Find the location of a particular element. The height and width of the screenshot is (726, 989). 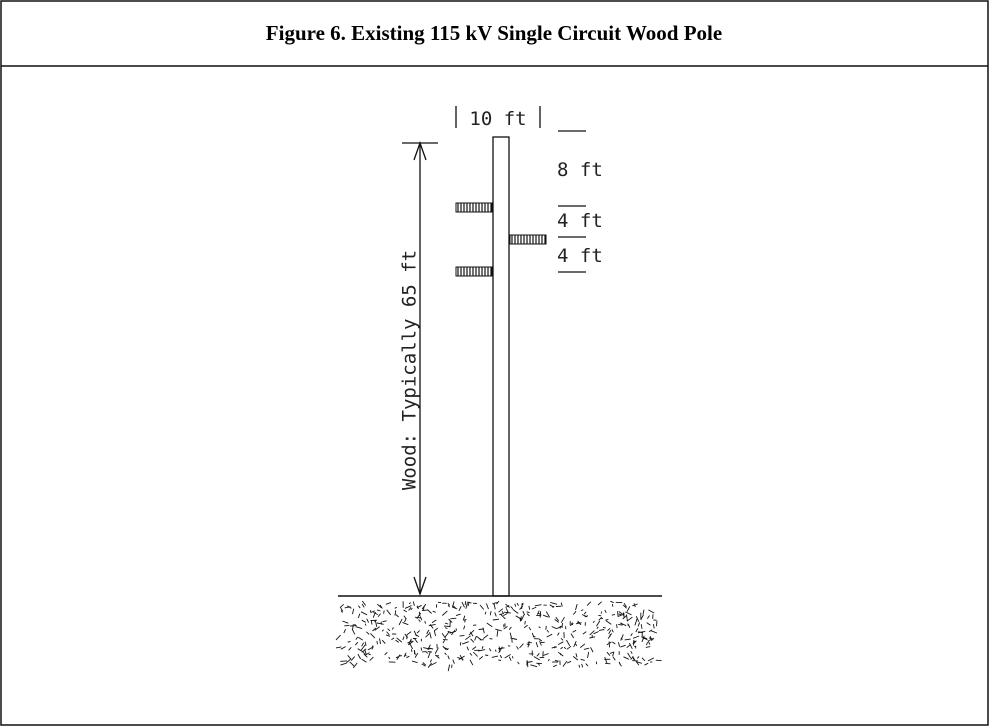

spacing-label: 4 ft is located at coordinates (580, 256).